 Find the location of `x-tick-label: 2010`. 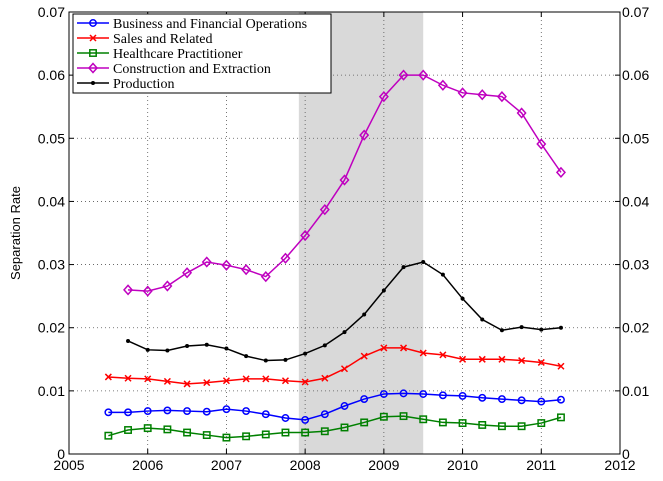

x-tick-label: 2010 is located at coordinates (462, 465).